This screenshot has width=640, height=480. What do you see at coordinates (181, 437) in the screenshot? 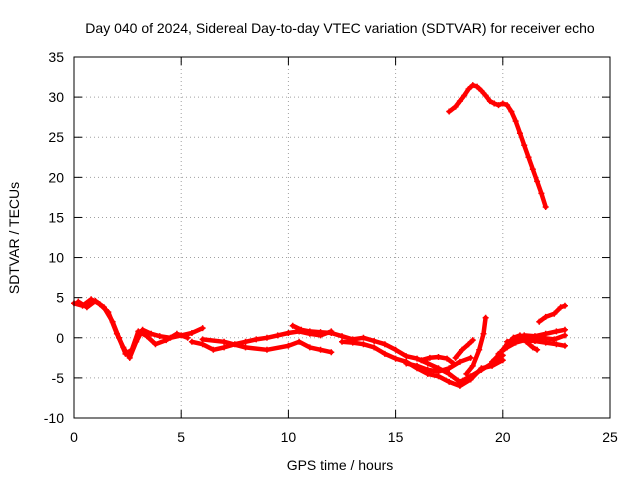
I see `x-tick-label: 5` at bounding box center [181, 437].